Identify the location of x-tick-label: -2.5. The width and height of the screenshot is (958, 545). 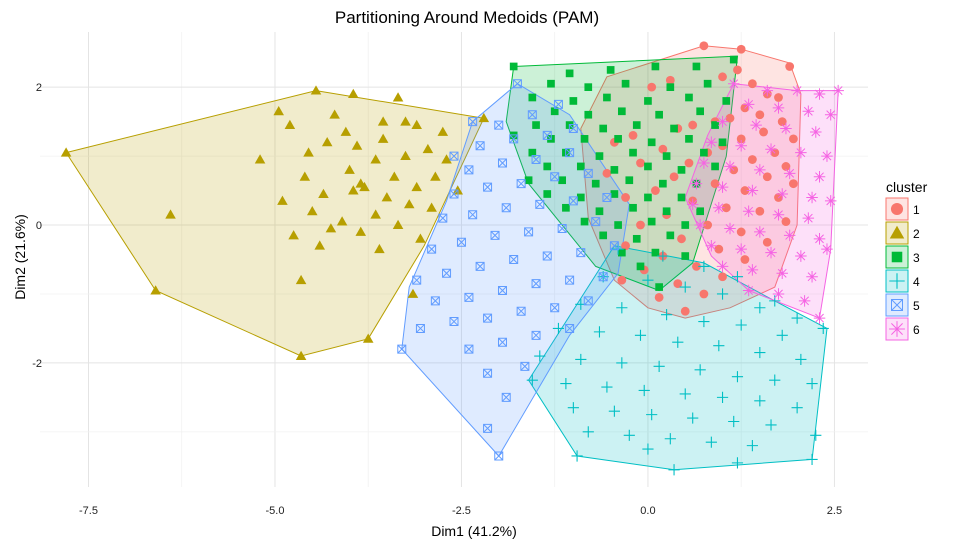
(461, 511).